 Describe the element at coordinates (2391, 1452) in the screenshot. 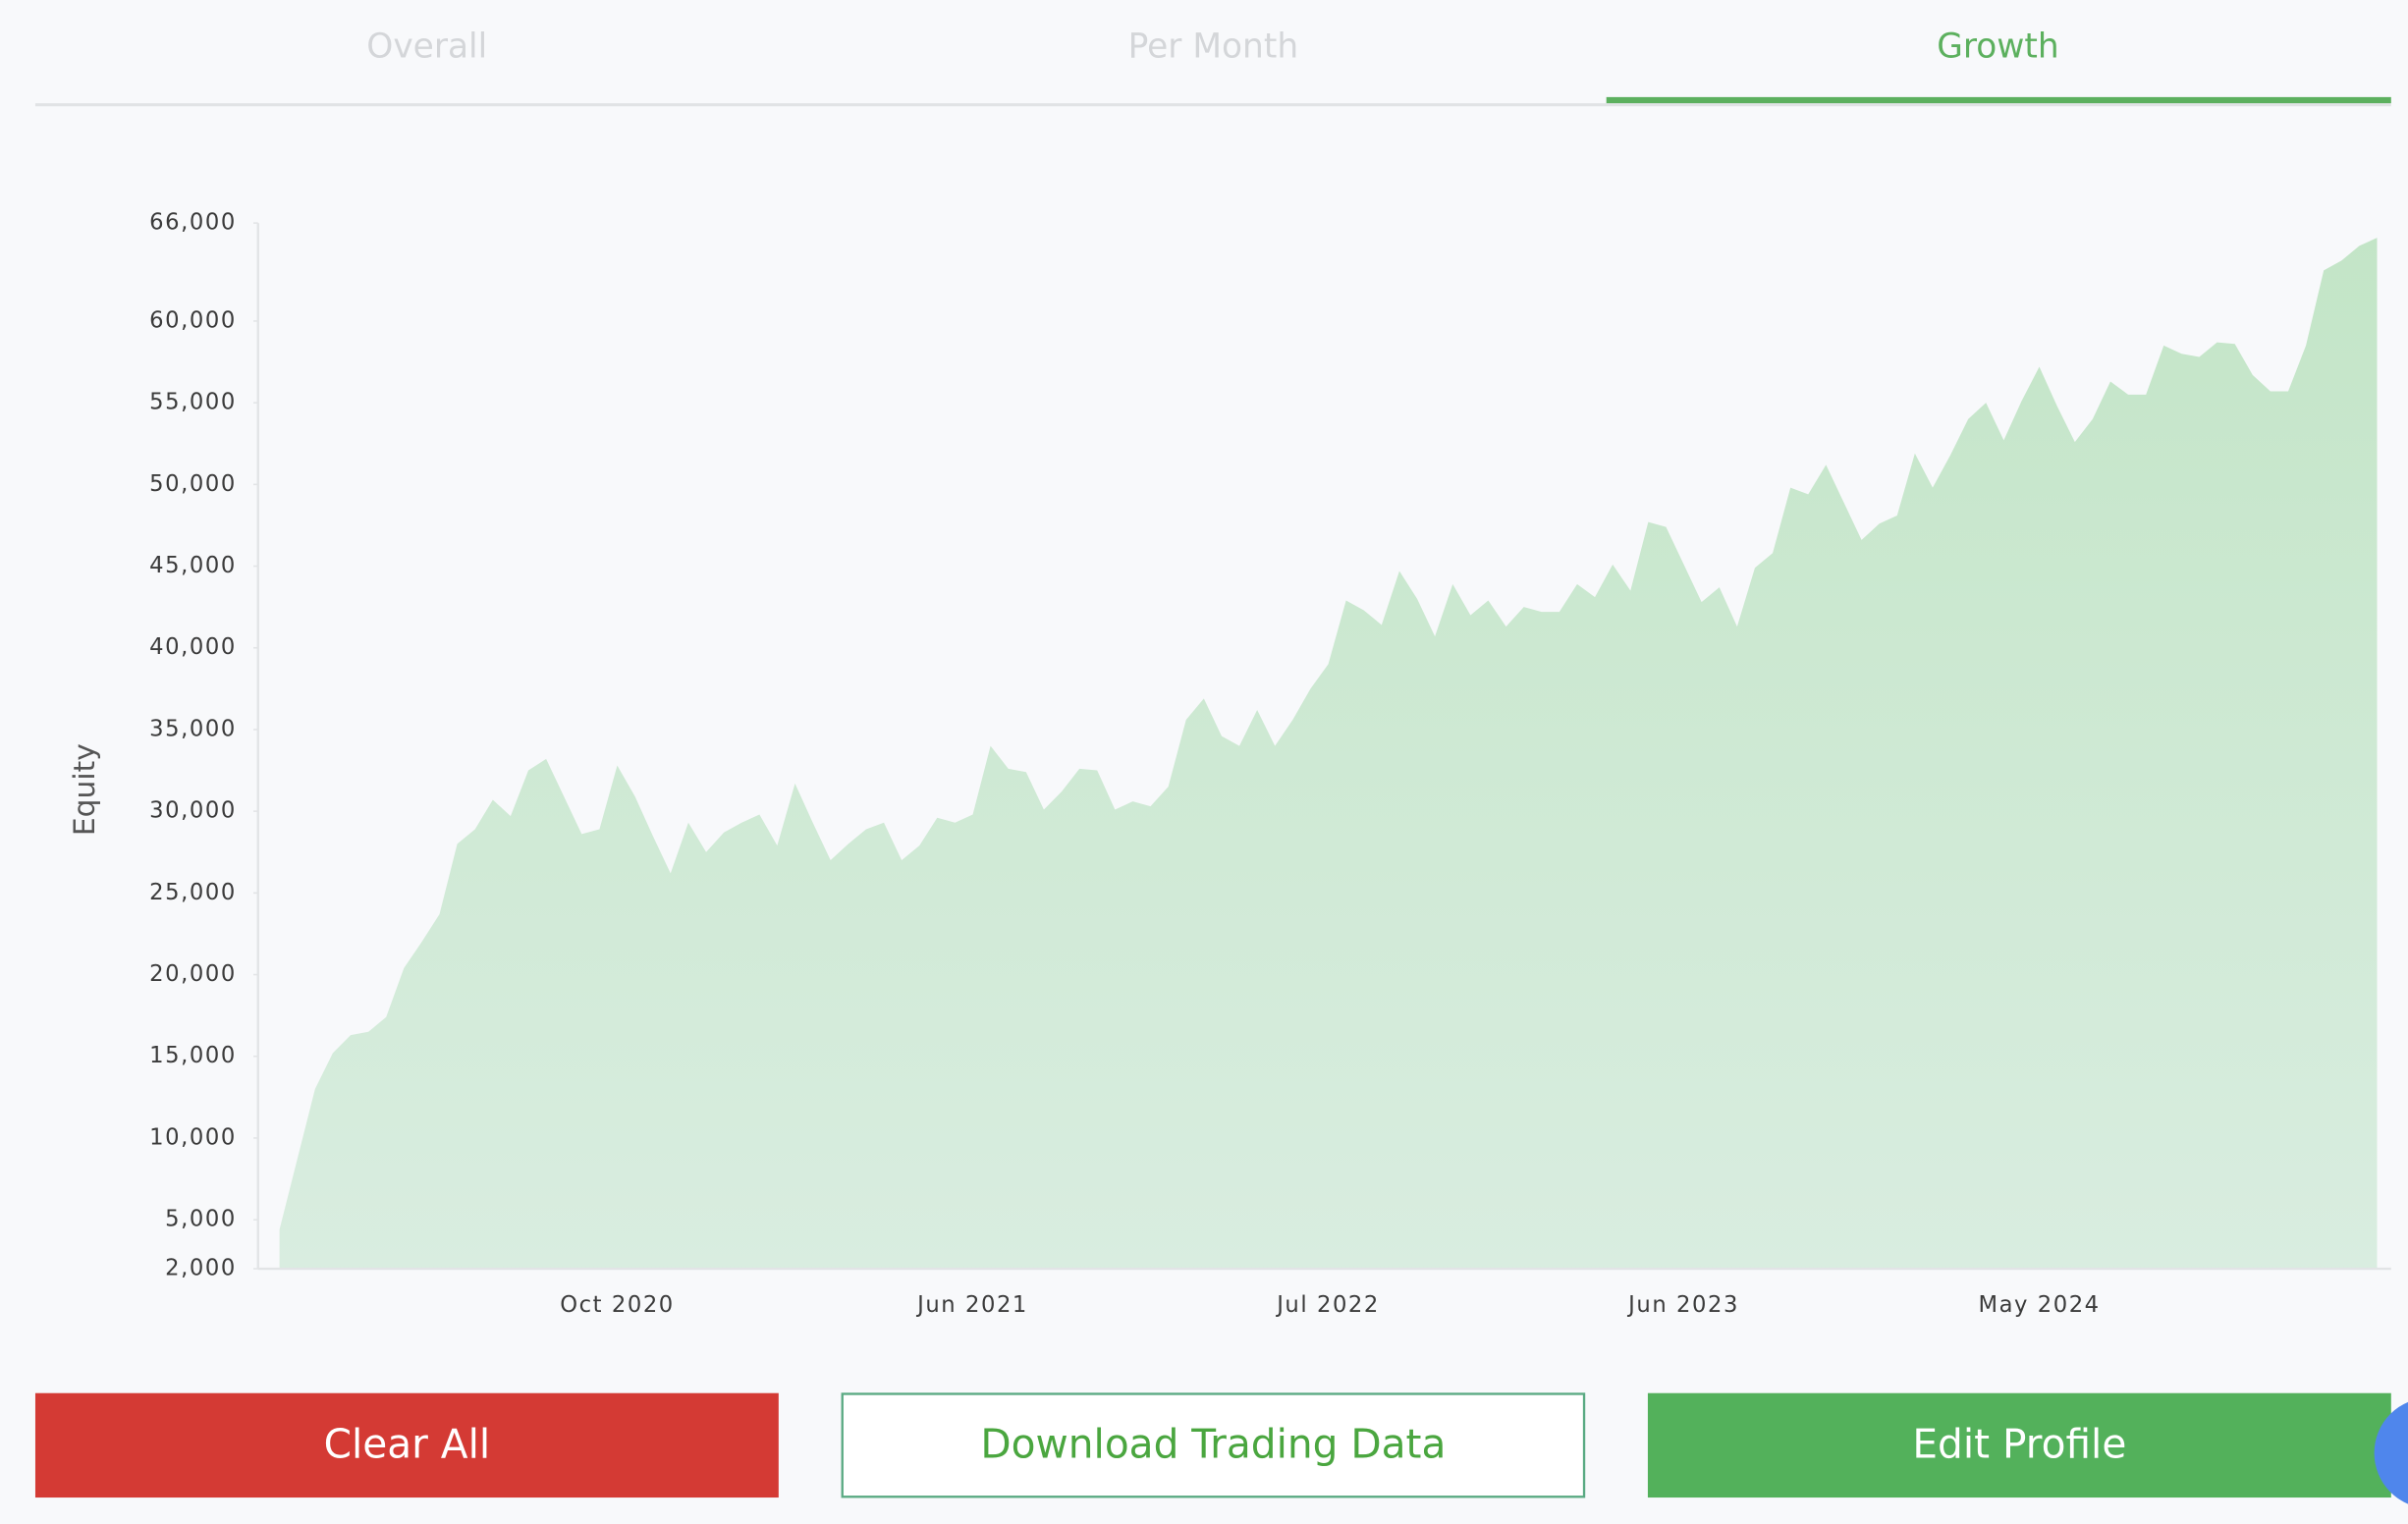

I see `chat-bubble` at that location.